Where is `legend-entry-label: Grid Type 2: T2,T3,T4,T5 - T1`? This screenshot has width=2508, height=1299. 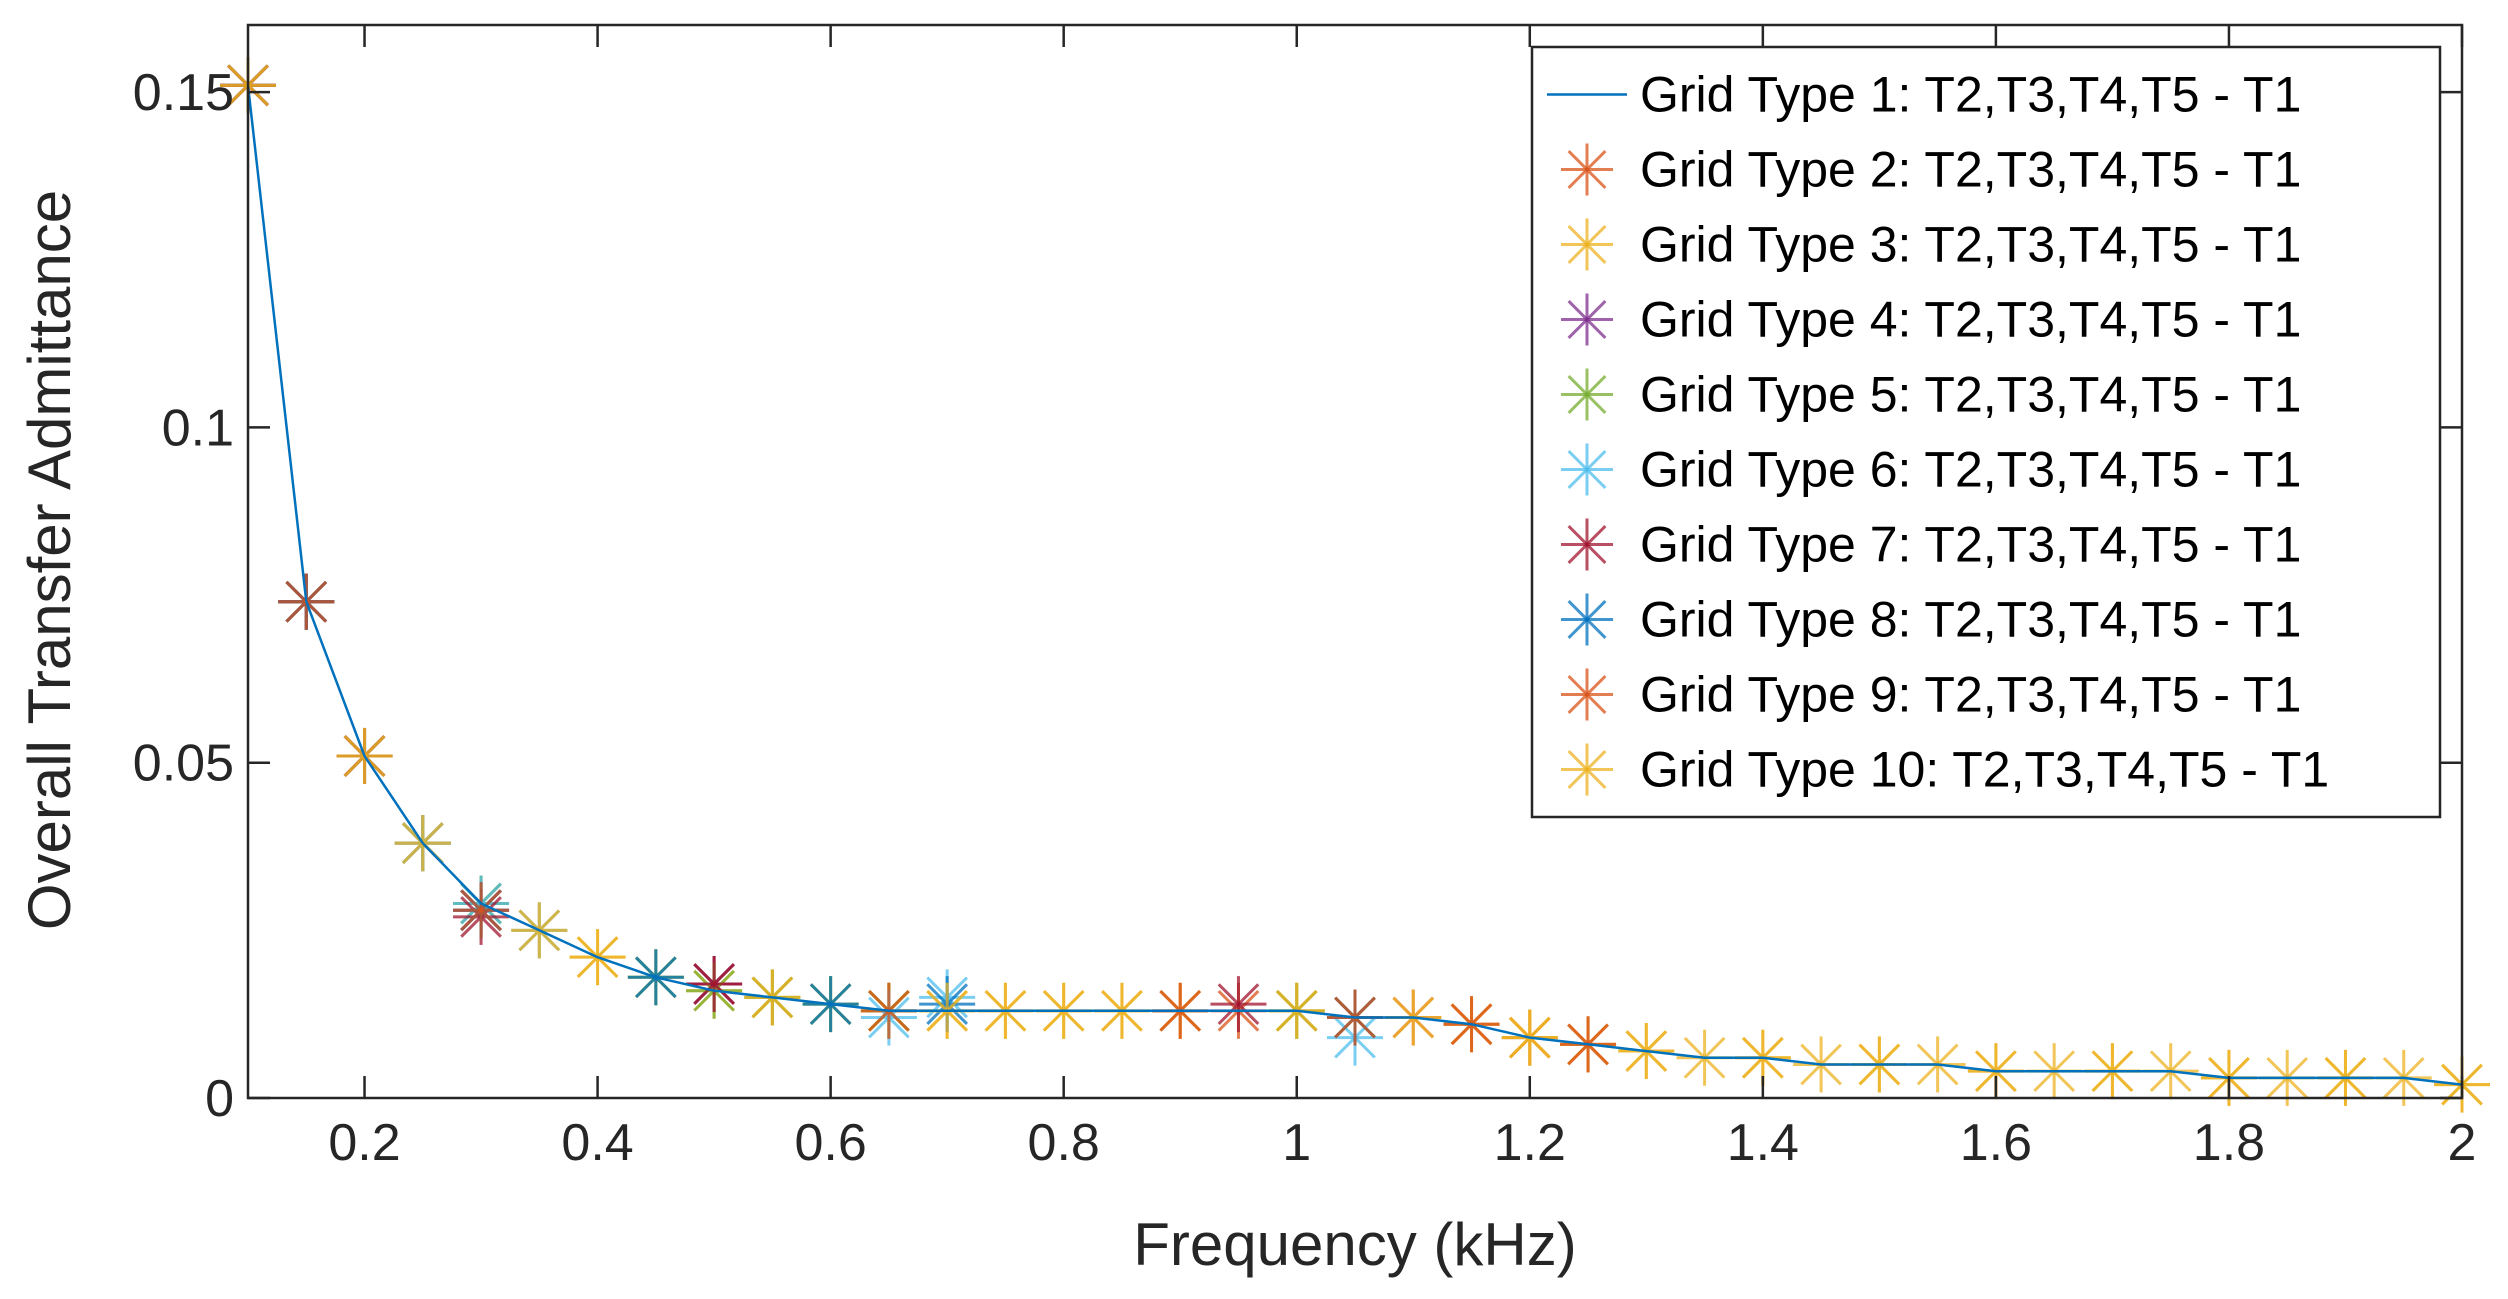 legend-entry-label: Grid Type 2: T2,T3,T4,T5 - T1 is located at coordinates (1970, 170).